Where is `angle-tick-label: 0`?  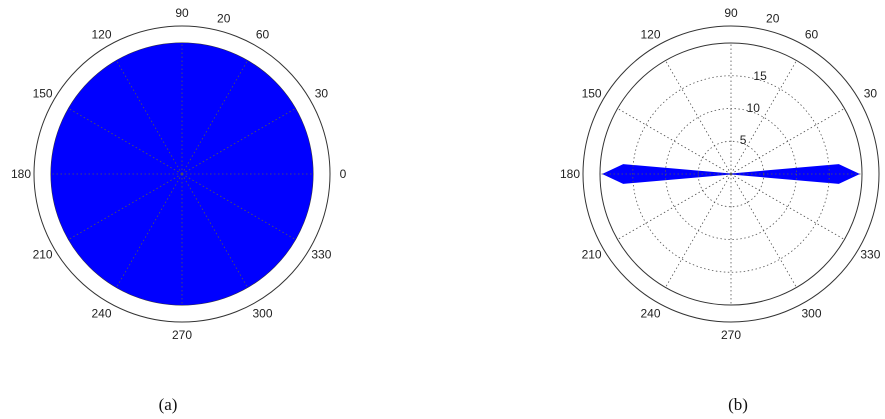 angle-tick-label: 0 is located at coordinates (343, 174).